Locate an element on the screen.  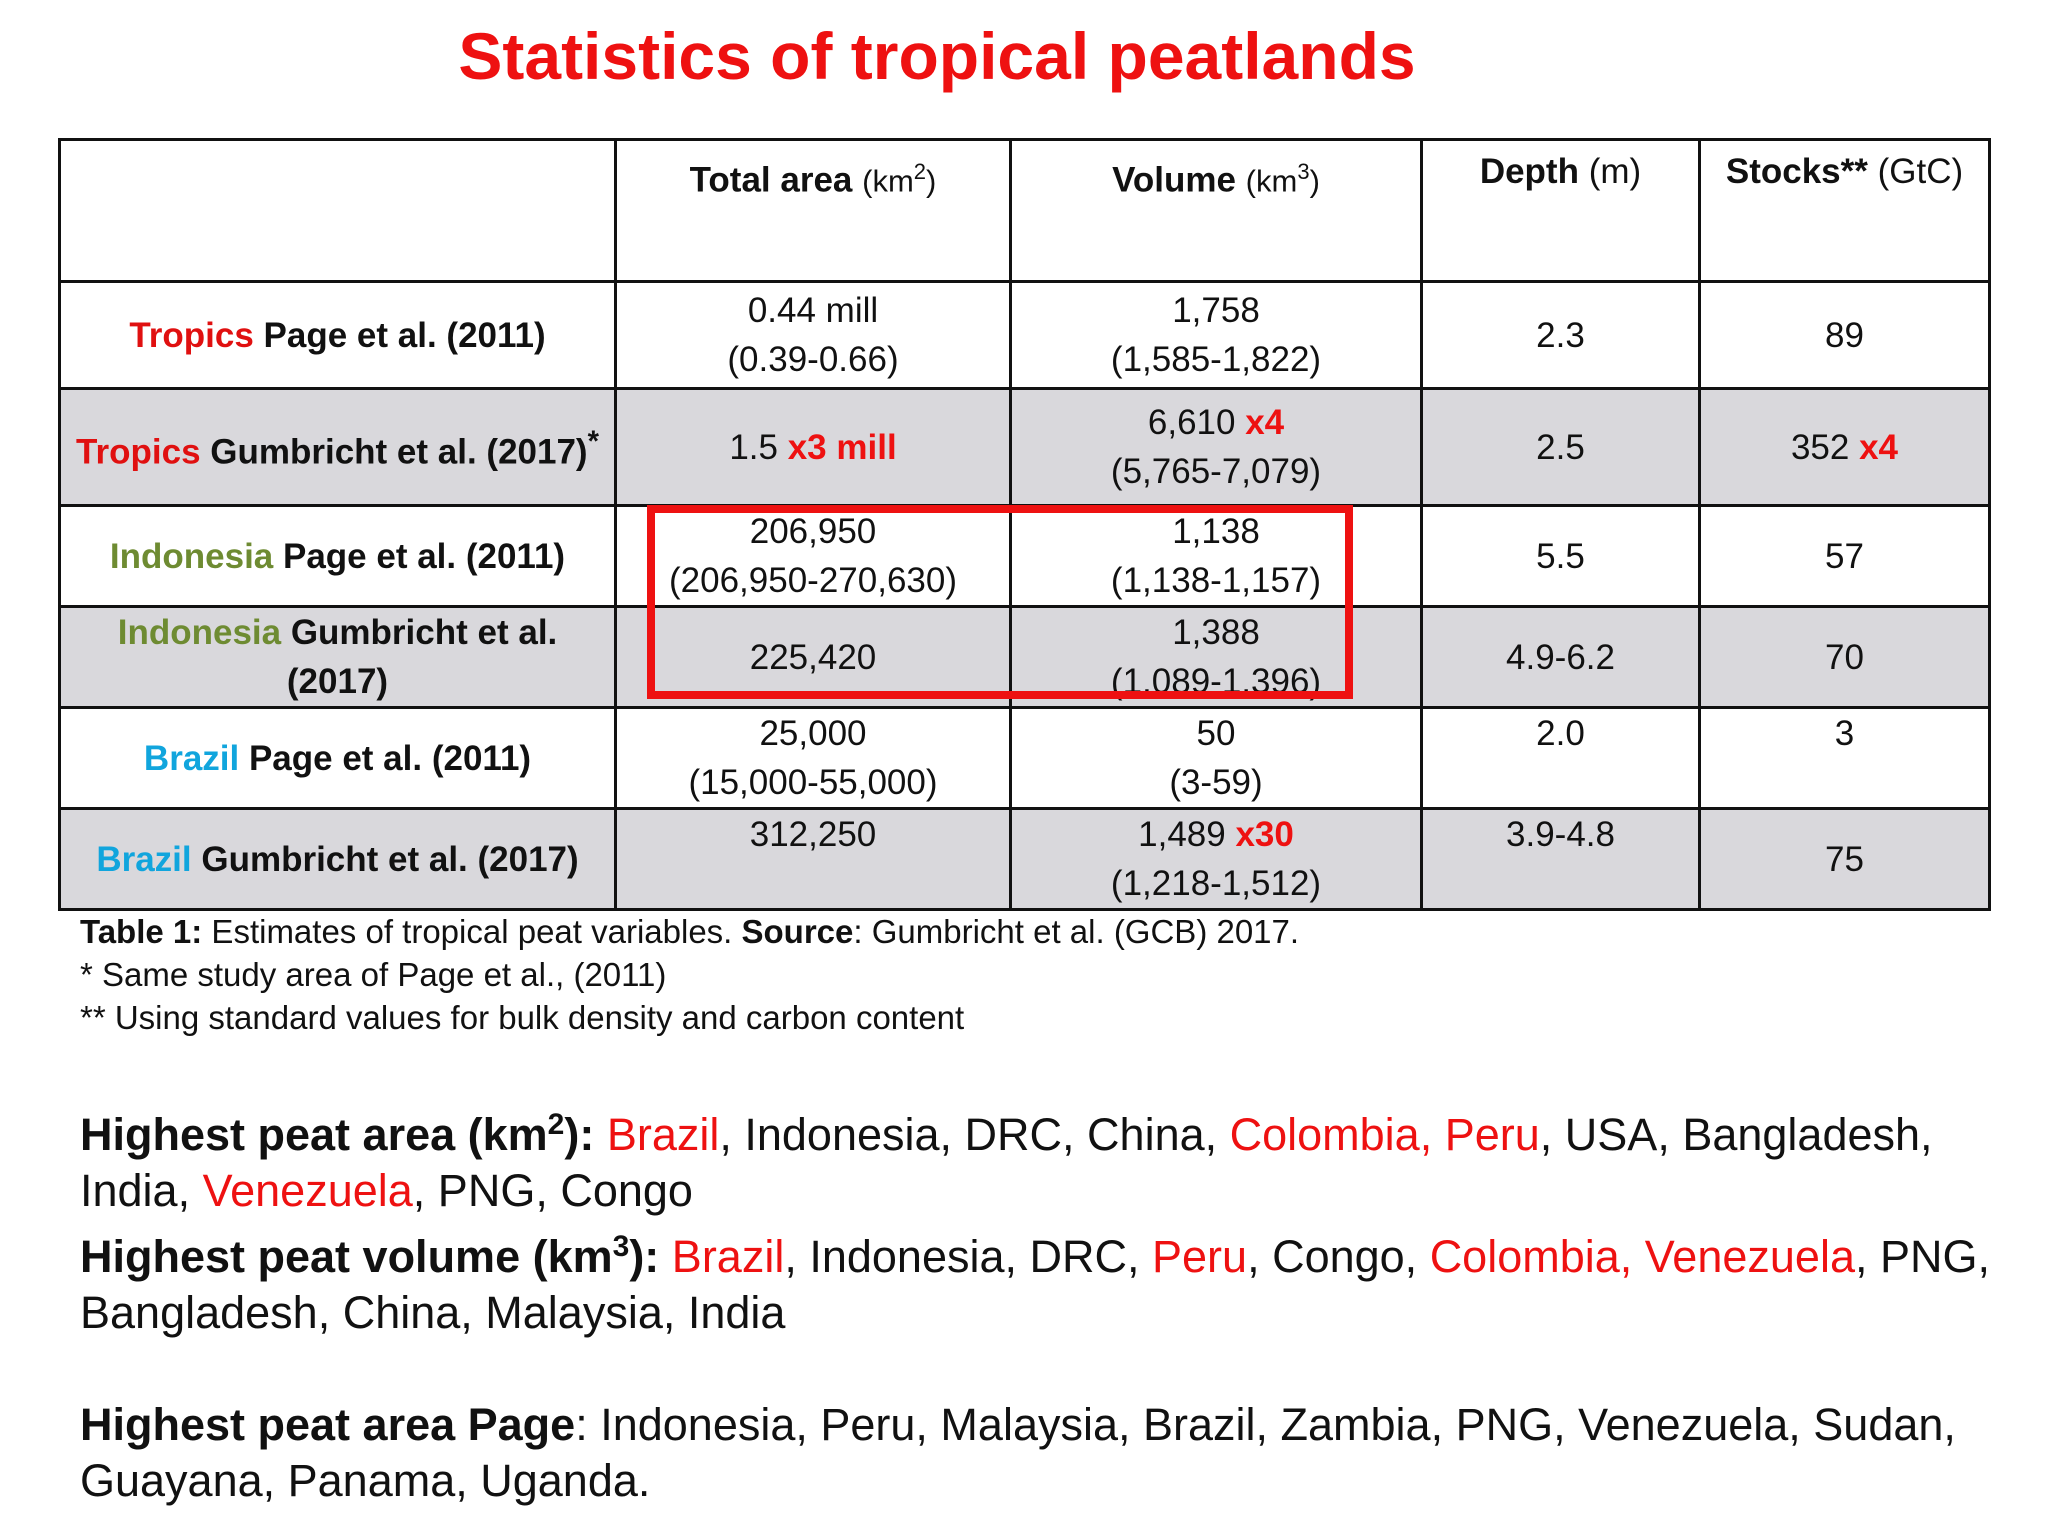
row-label: Brazil Page et al. (2011) is located at coordinates (337, 758).